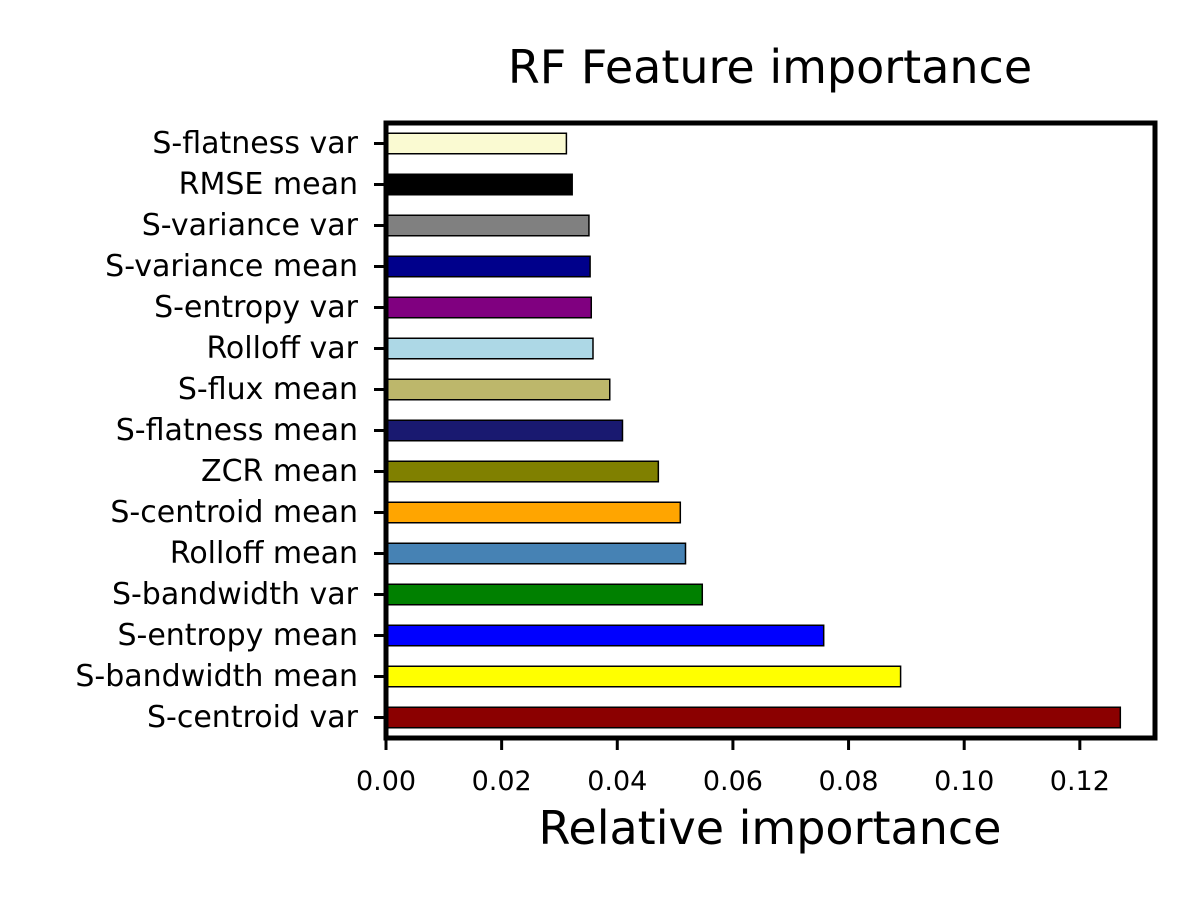 The width and height of the screenshot is (1200, 900). I want to click on bar-s-centroid-mean, so click(533, 512).